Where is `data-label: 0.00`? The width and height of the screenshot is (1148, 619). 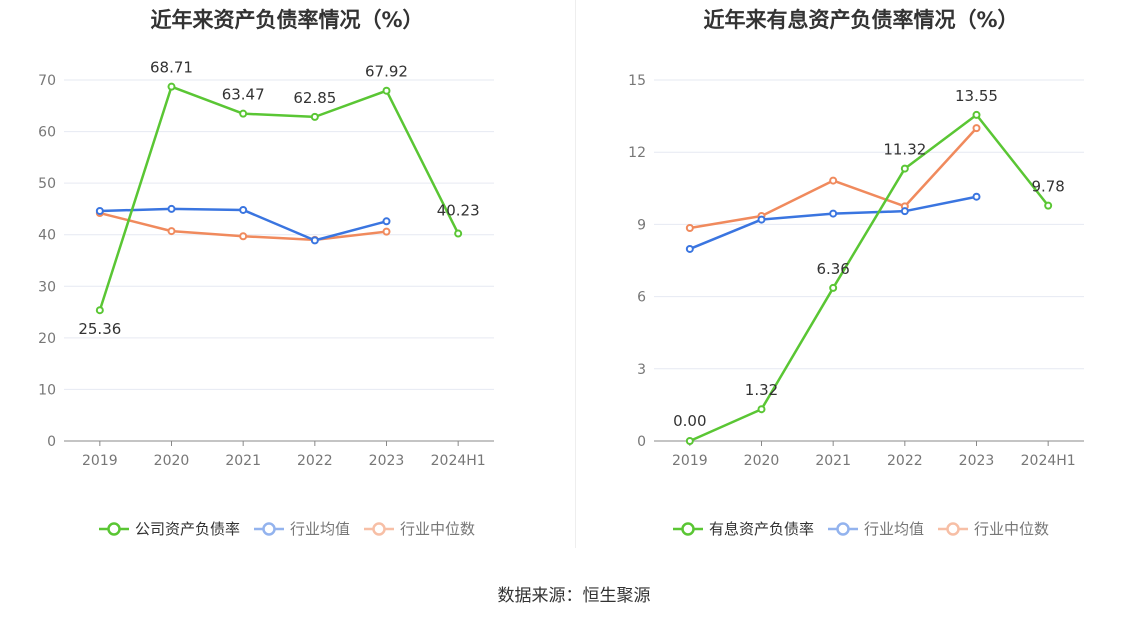 data-label: 0.00 is located at coordinates (689, 421).